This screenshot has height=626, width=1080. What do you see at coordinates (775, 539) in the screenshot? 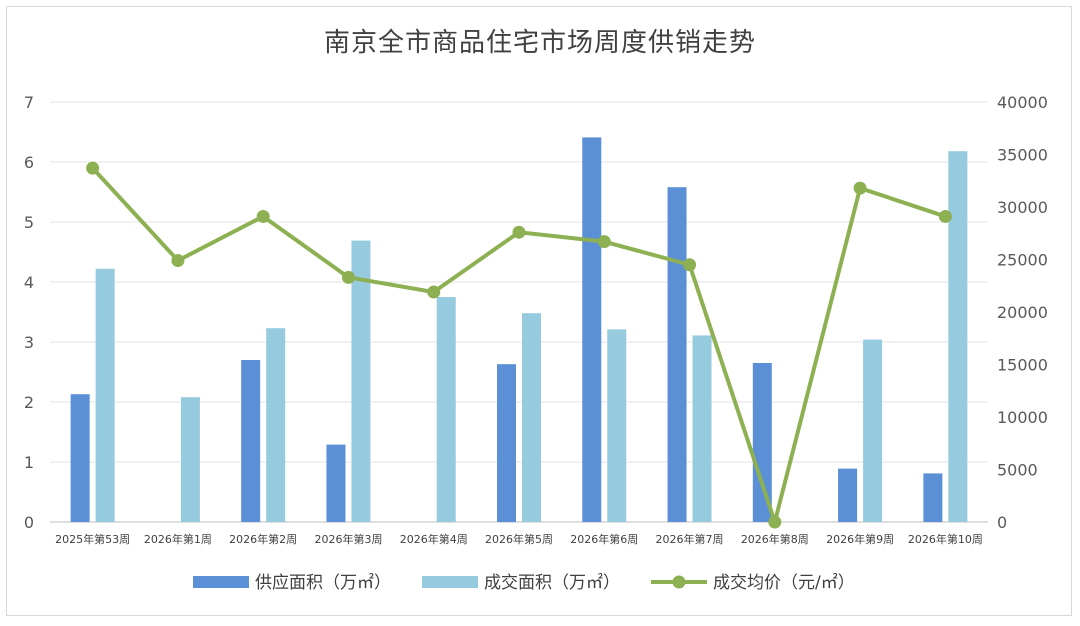
I see `x-tick-label: 2026年第8周` at bounding box center [775, 539].